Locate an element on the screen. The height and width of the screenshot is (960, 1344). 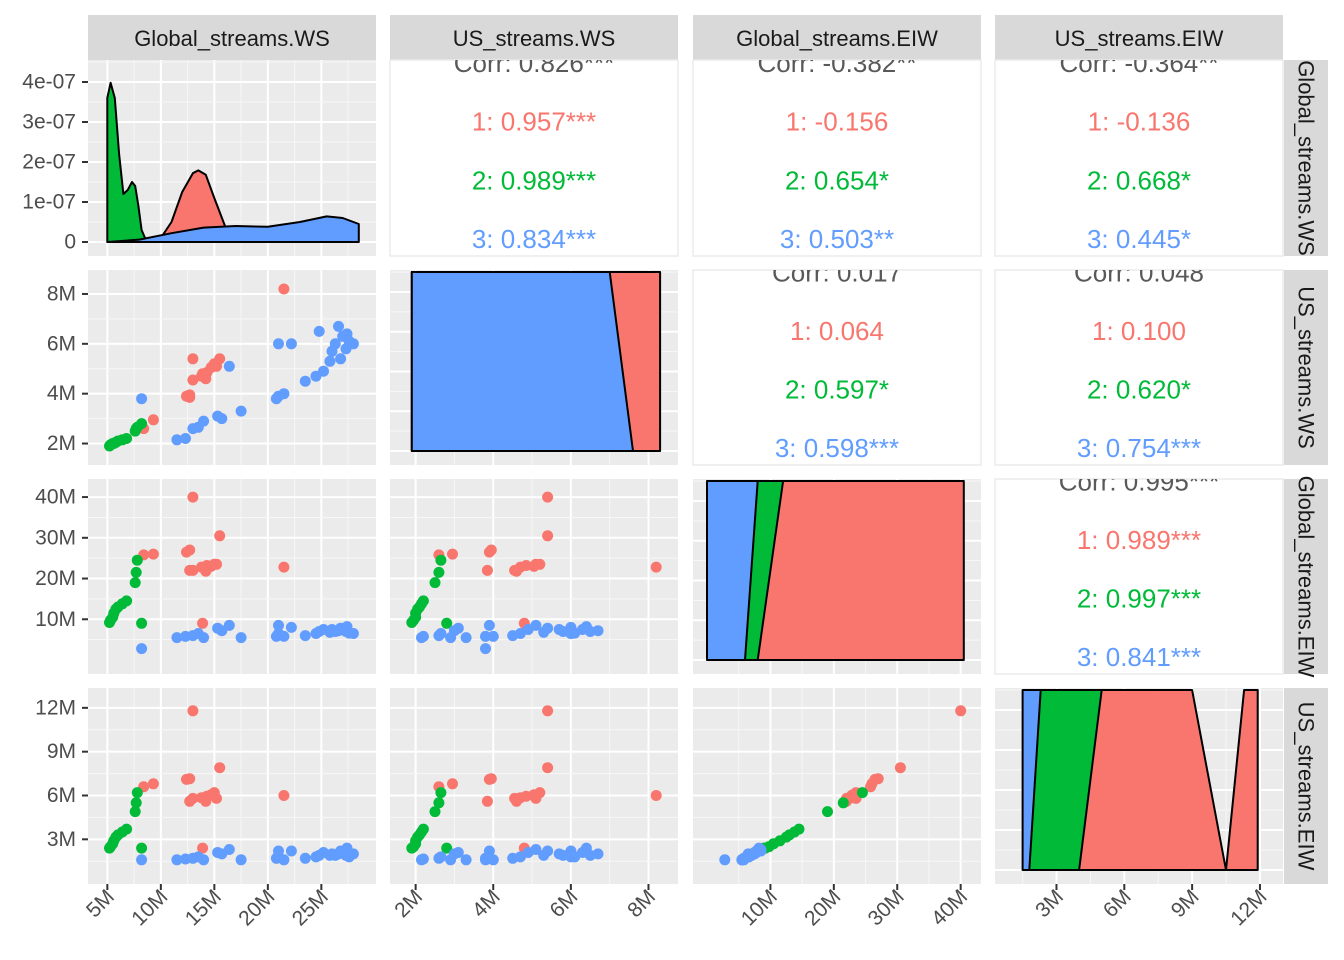
corr-overall: Corr: 0.048 is located at coordinates (1139, 273).